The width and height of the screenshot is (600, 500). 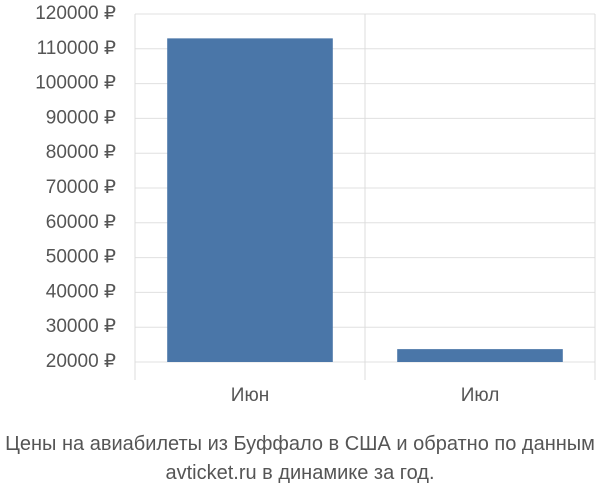 What do you see at coordinates (75, 13) in the screenshot?
I see `y-tick-label: 120000 ₽` at bounding box center [75, 13].